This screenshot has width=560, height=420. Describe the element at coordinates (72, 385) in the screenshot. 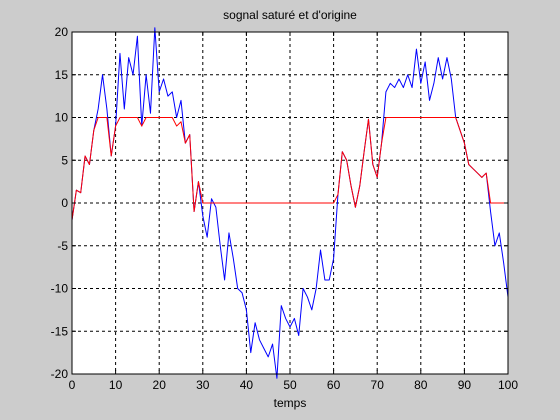

I see `x-tick-label: 0` at that location.